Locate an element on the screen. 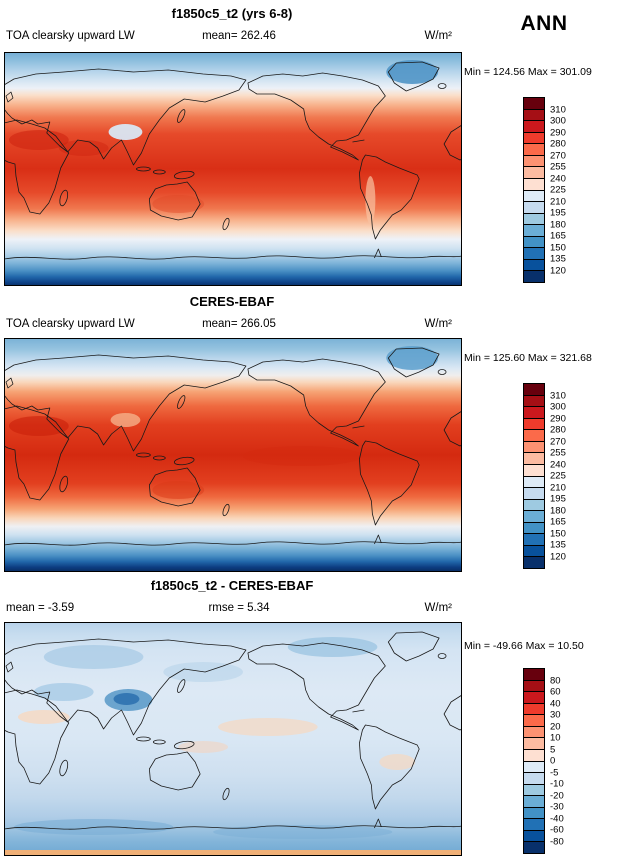 The height and width of the screenshot is (861, 620). colorbar-tick-label: -40 is located at coordinates (557, 818).